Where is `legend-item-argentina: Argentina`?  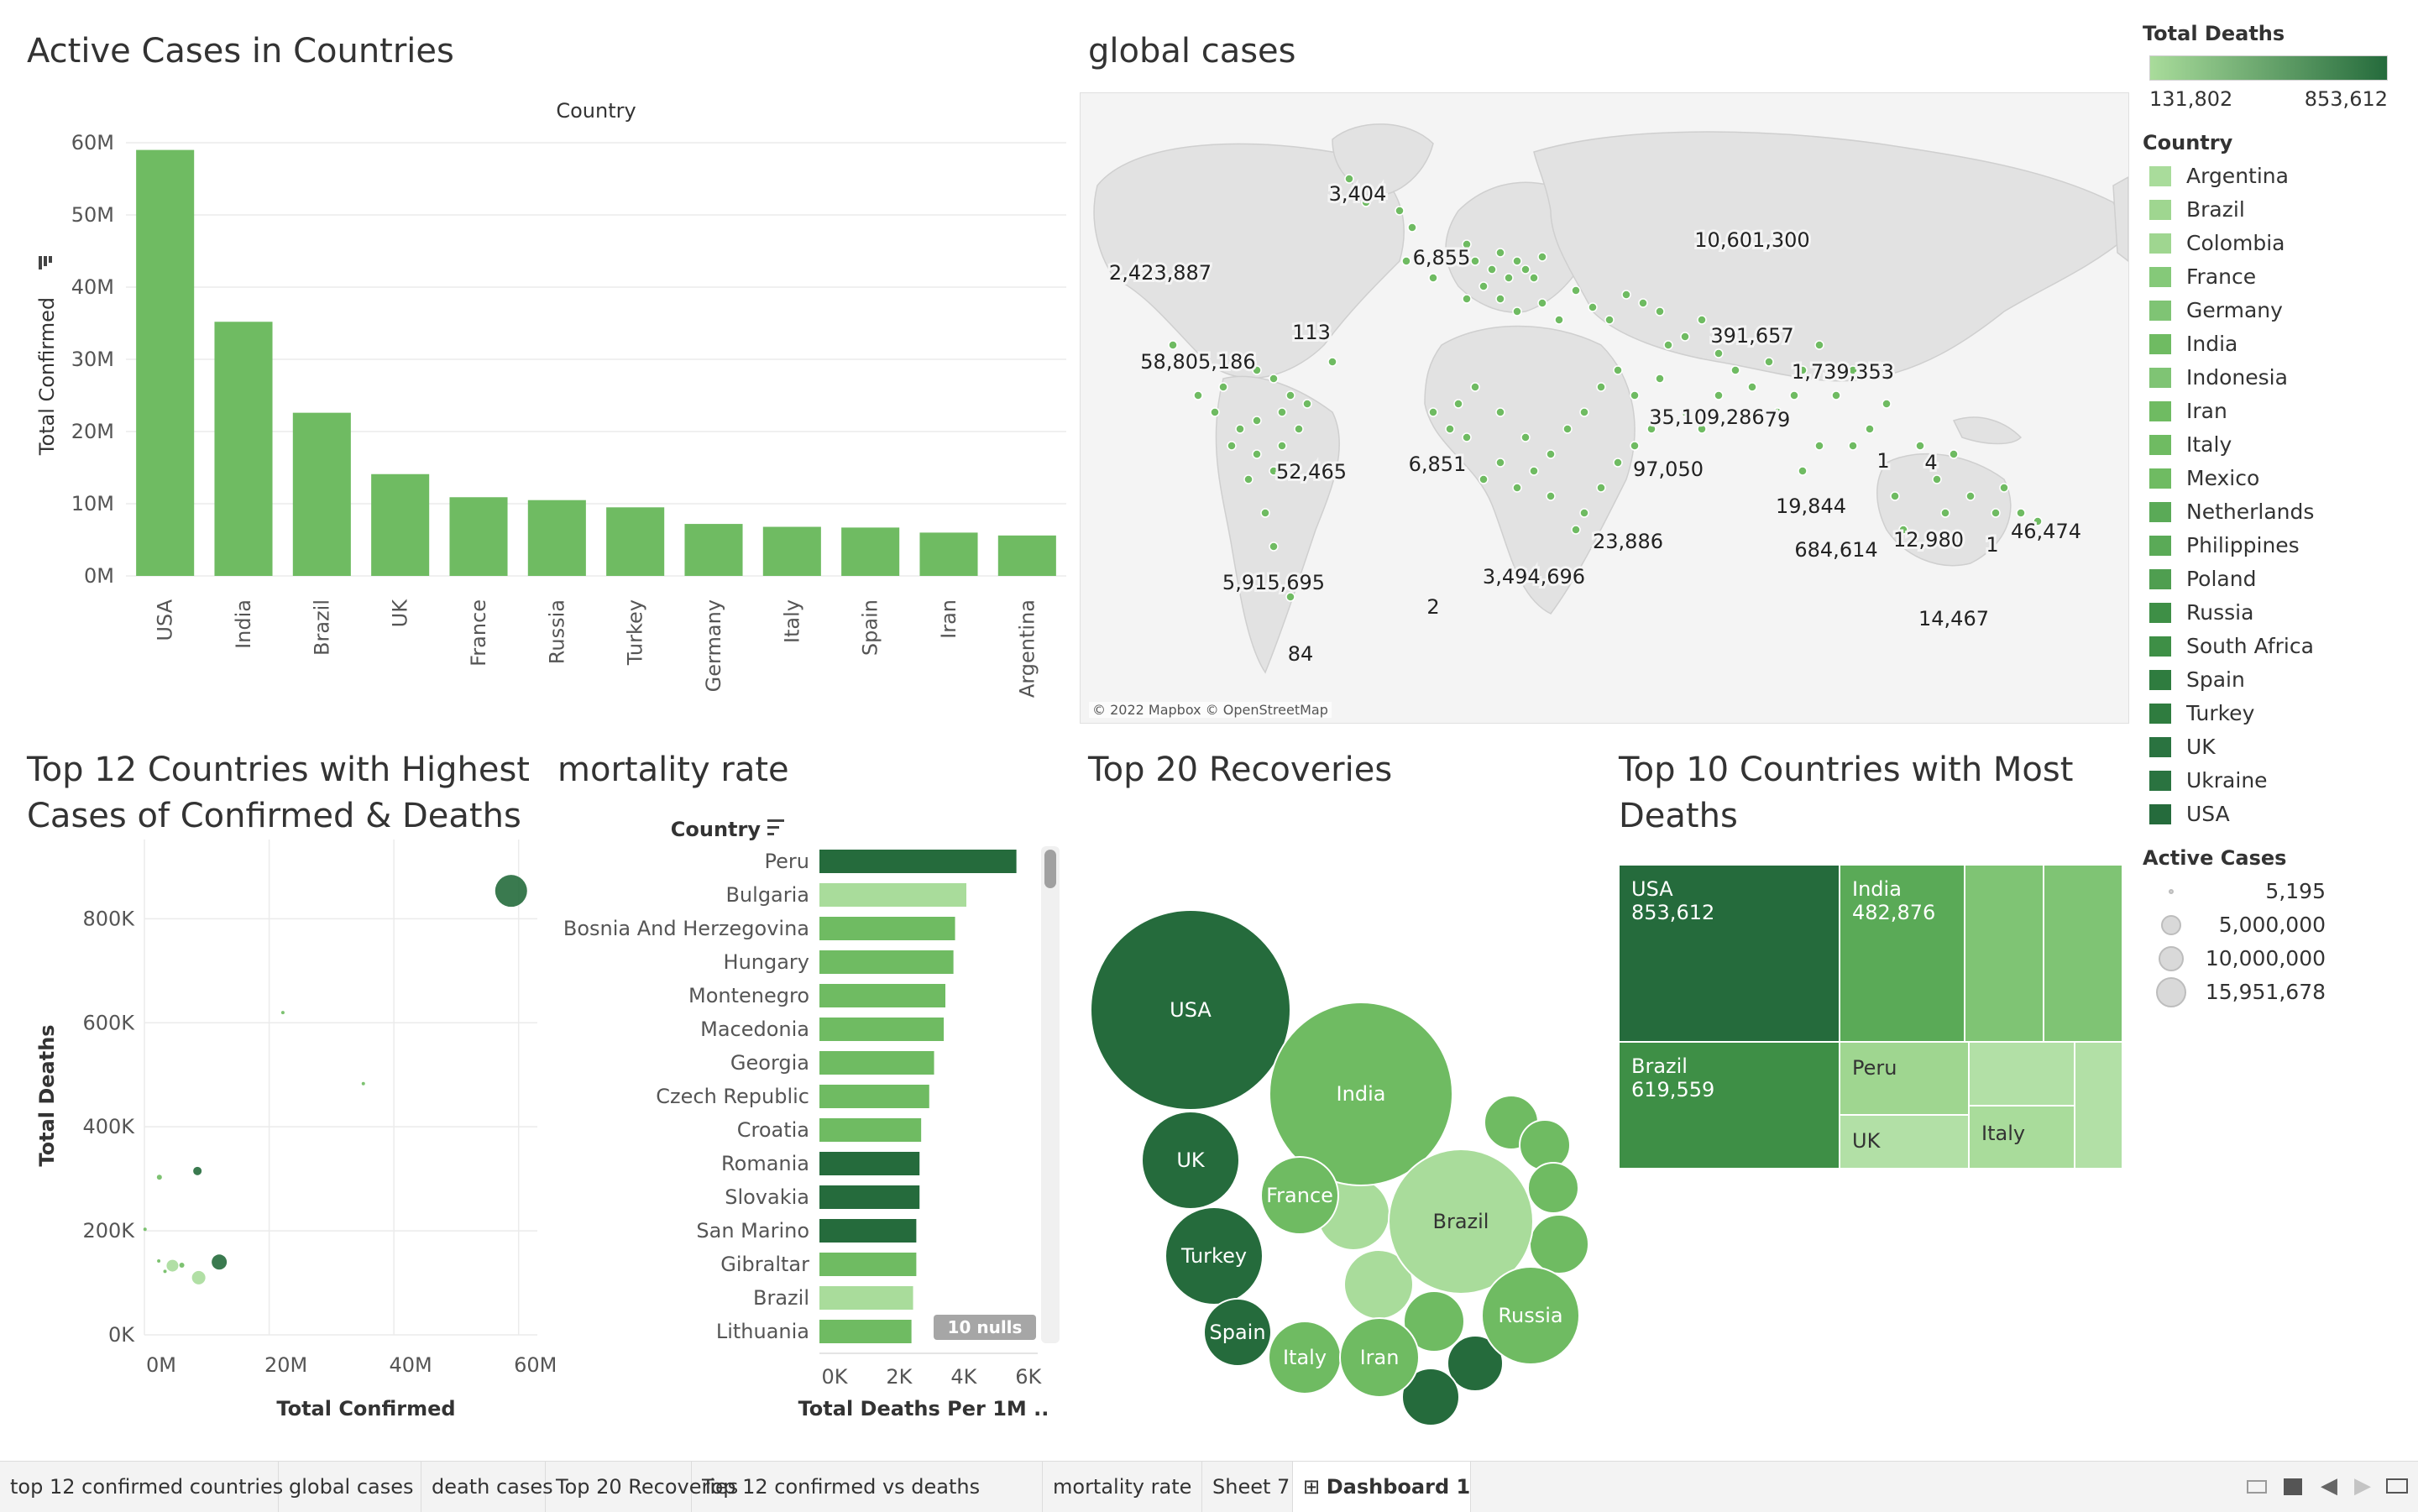
legend-item-argentina: Argentina is located at coordinates (2275, 176).